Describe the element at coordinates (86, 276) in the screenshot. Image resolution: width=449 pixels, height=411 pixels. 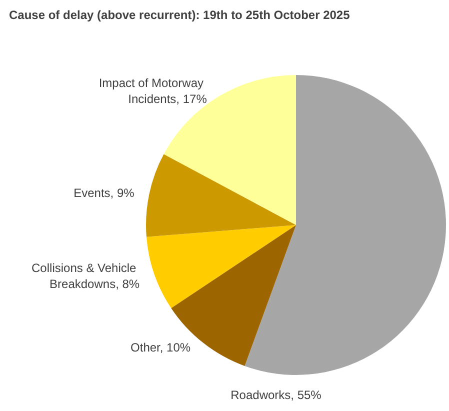
I see `slice-label: Collisions & Vehicle Breakdowns, 8%` at that location.